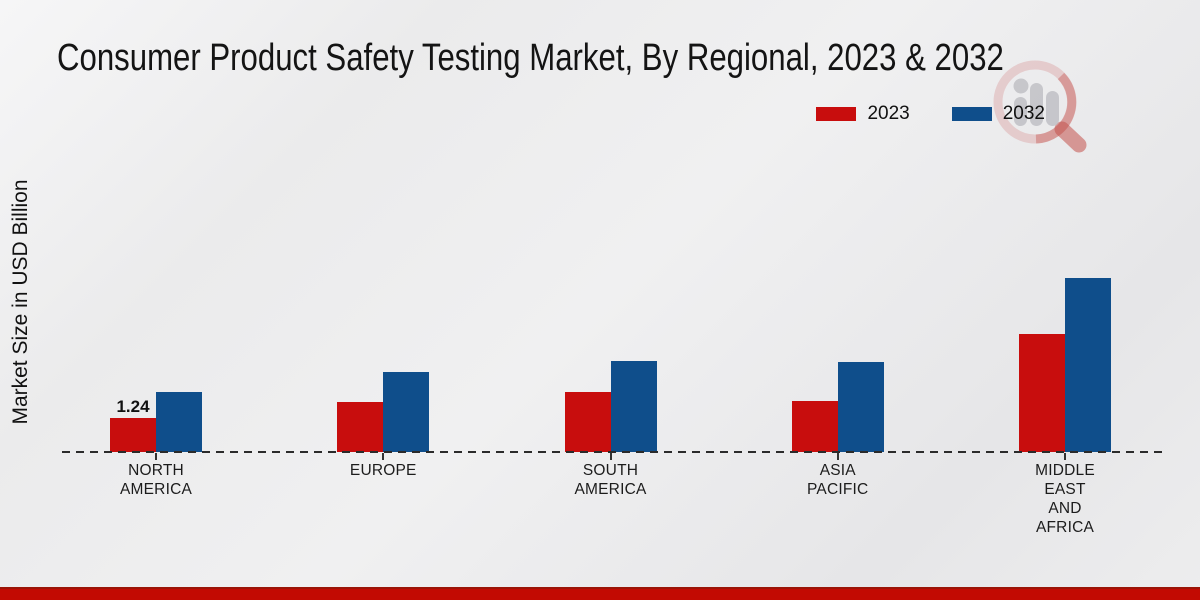  I want to click on category-label-line: AND, so click(1065, 508).